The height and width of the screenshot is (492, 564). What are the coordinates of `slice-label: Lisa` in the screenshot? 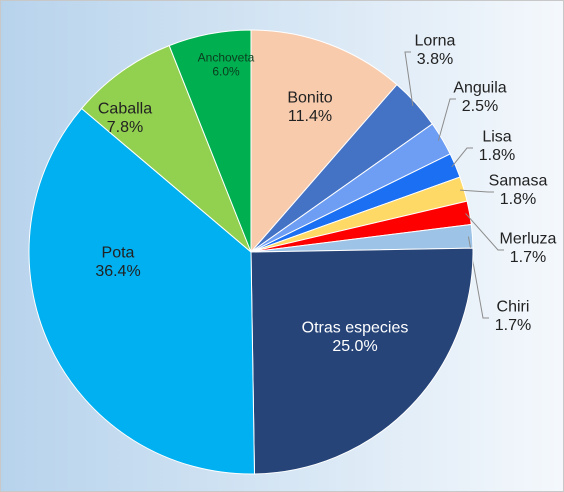 It's located at (496, 136).